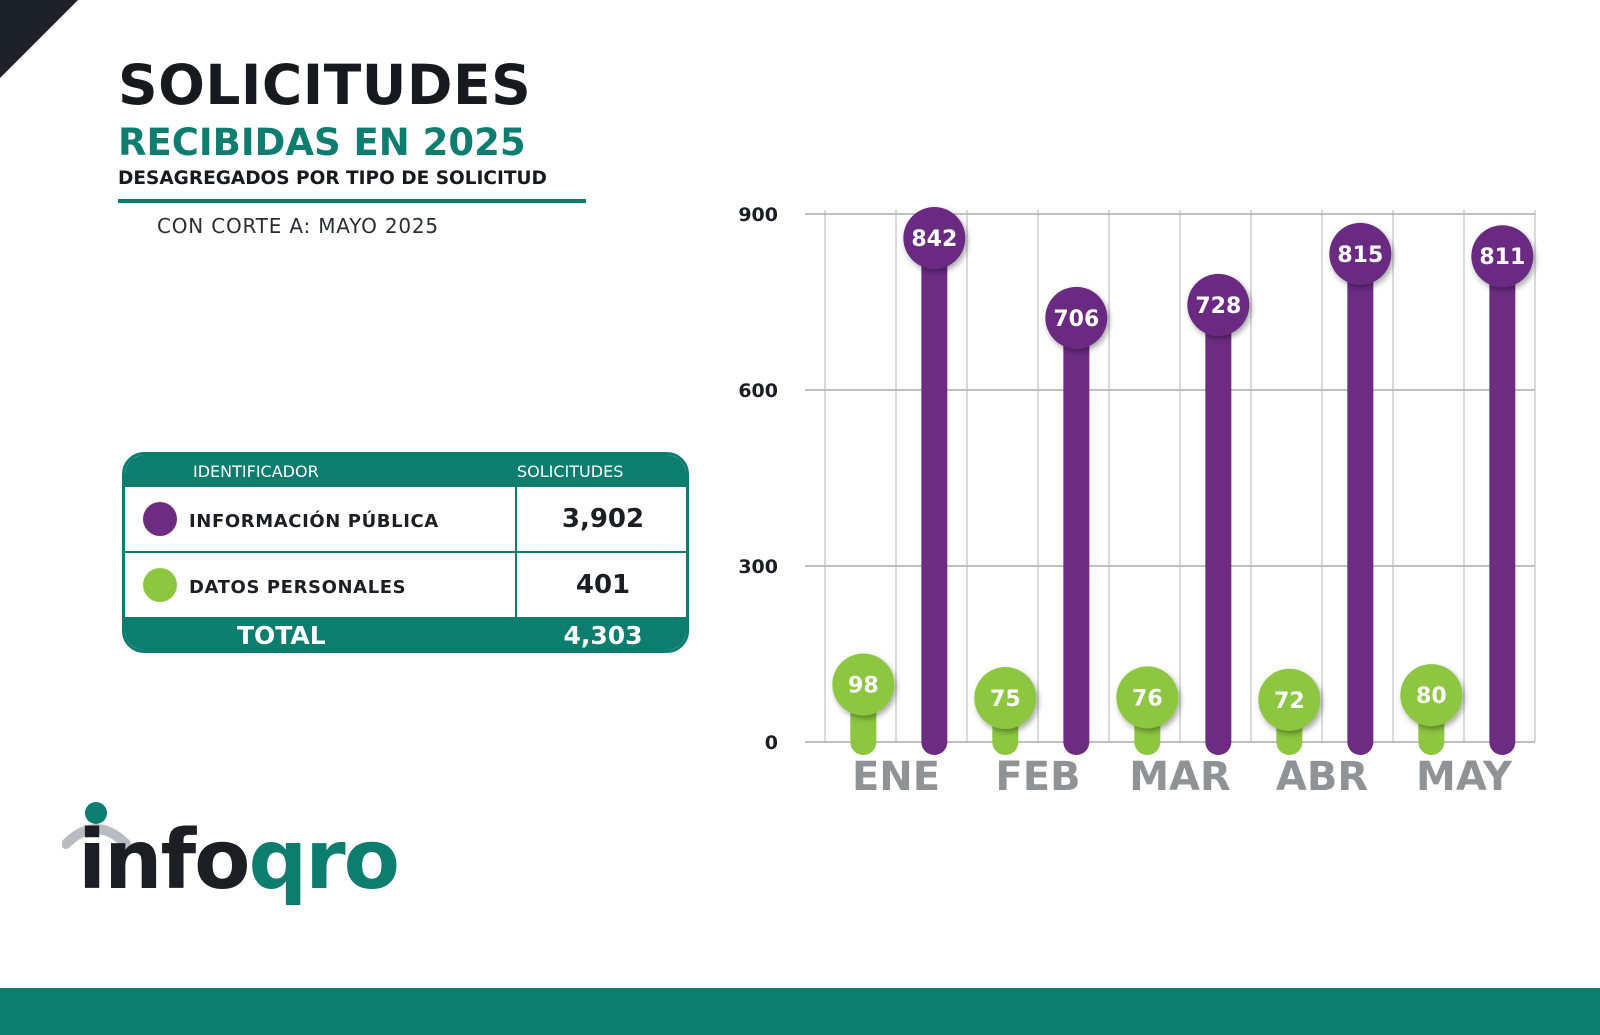 The height and width of the screenshot is (1035, 1600). What do you see at coordinates (405, 471) in the screenshot?
I see `summary-header: IDENTIFICADOR SOLICITUDES` at bounding box center [405, 471].